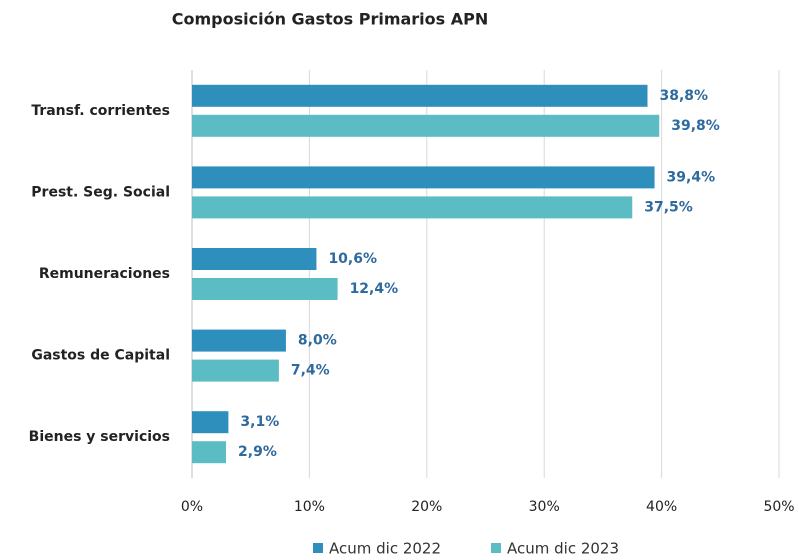  Describe the element at coordinates (99, 437) in the screenshot. I see `y-tick-label: Bienes y servicios` at that location.